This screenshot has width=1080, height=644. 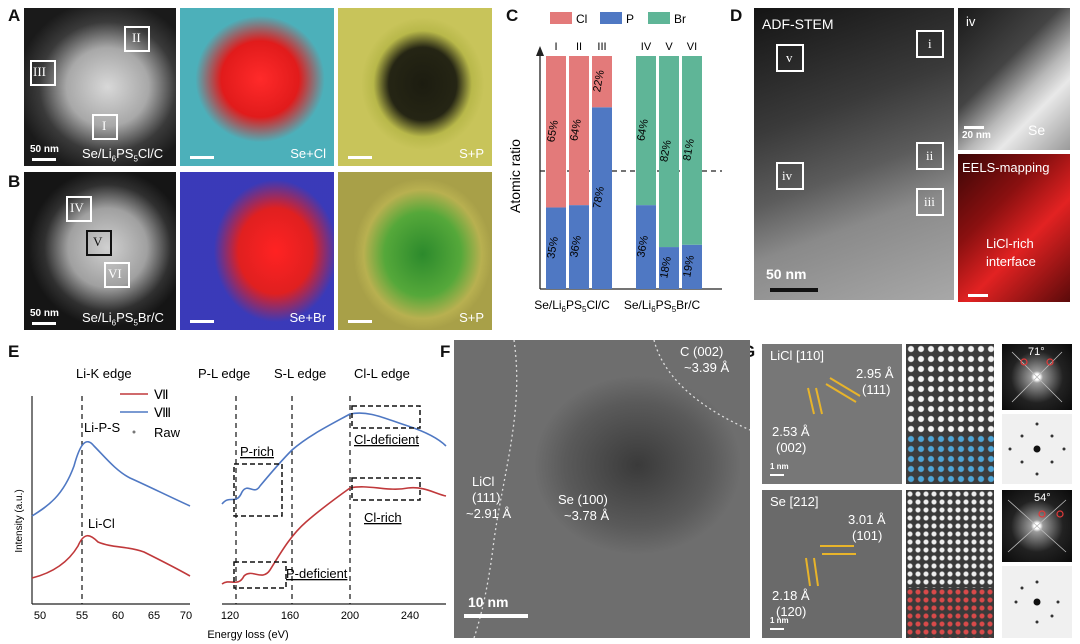 I want to click on box-cl-rich, so click(x=386, y=489).